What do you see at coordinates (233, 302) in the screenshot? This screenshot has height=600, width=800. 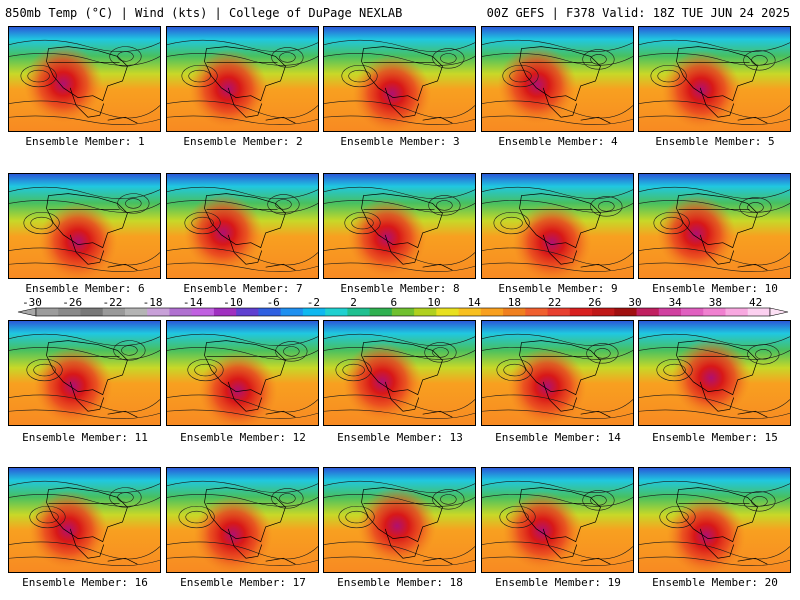 I see `colorbar-tick-label: -10` at bounding box center [233, 302].